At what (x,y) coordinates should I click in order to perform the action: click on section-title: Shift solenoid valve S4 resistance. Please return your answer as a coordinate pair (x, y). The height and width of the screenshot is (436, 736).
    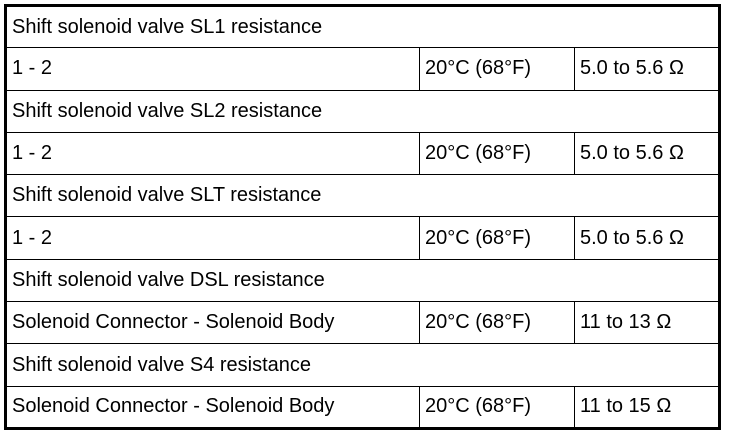
    Looking at the image, I should click on (362, 365).